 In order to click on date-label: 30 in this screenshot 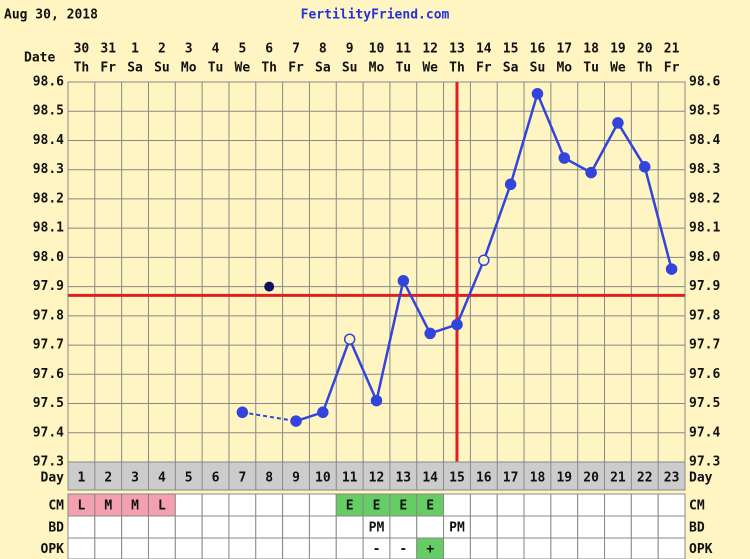, I will do `click(82, 49)`.